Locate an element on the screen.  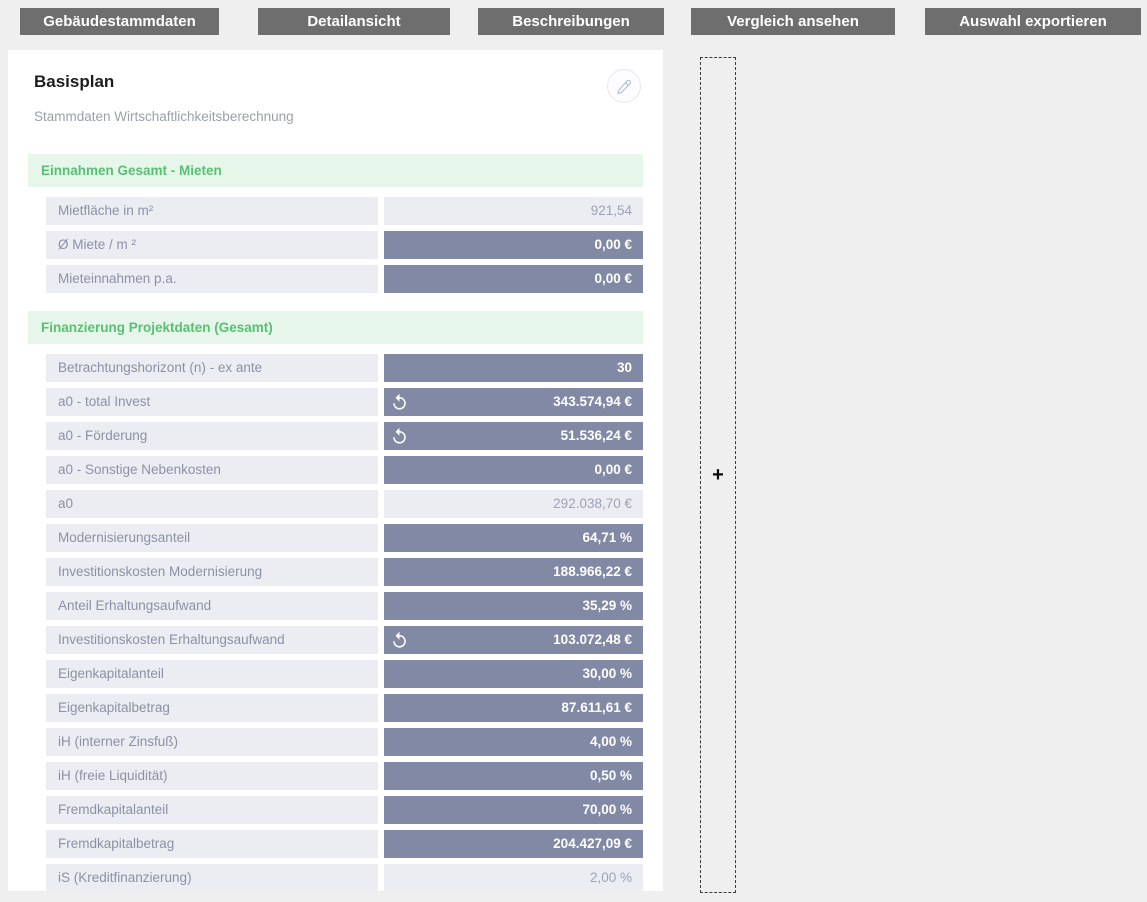
field-row: Eigenkapitalanteil 30,00 % is located at coordinates (344, 674).